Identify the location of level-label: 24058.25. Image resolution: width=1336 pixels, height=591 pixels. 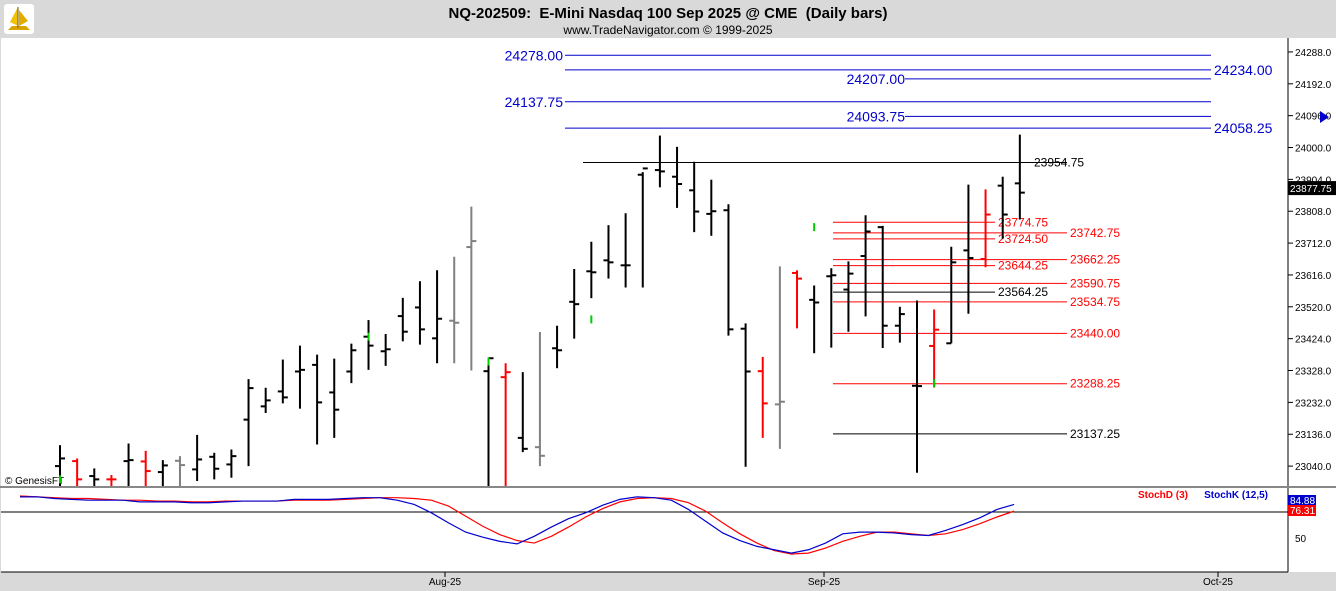
(1243, 128).